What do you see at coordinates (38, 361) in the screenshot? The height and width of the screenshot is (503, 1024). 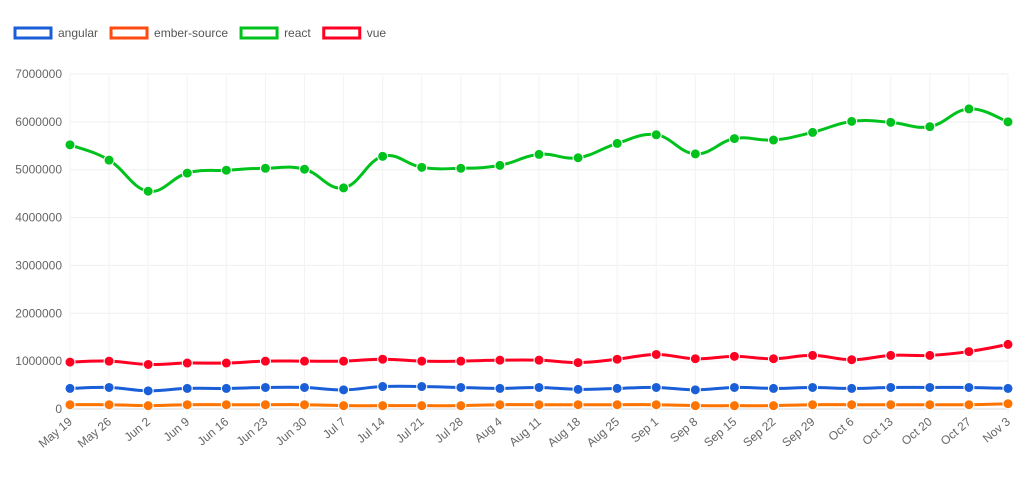 I see `y-tick-label: 1000000` at bounding box center [38, 361].